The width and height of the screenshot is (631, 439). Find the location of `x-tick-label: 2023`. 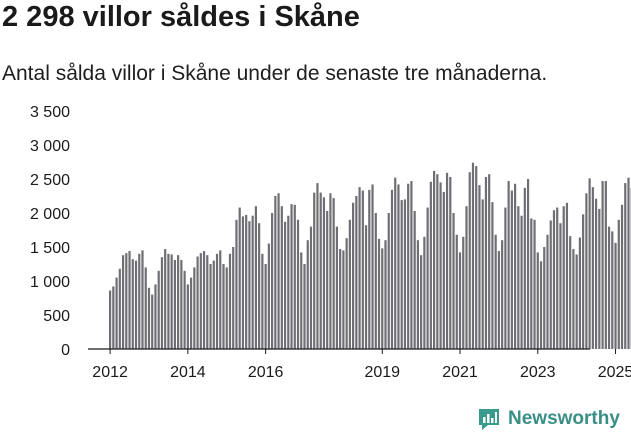

x-tick-label: 2023 is located at coordinates (538, 372).